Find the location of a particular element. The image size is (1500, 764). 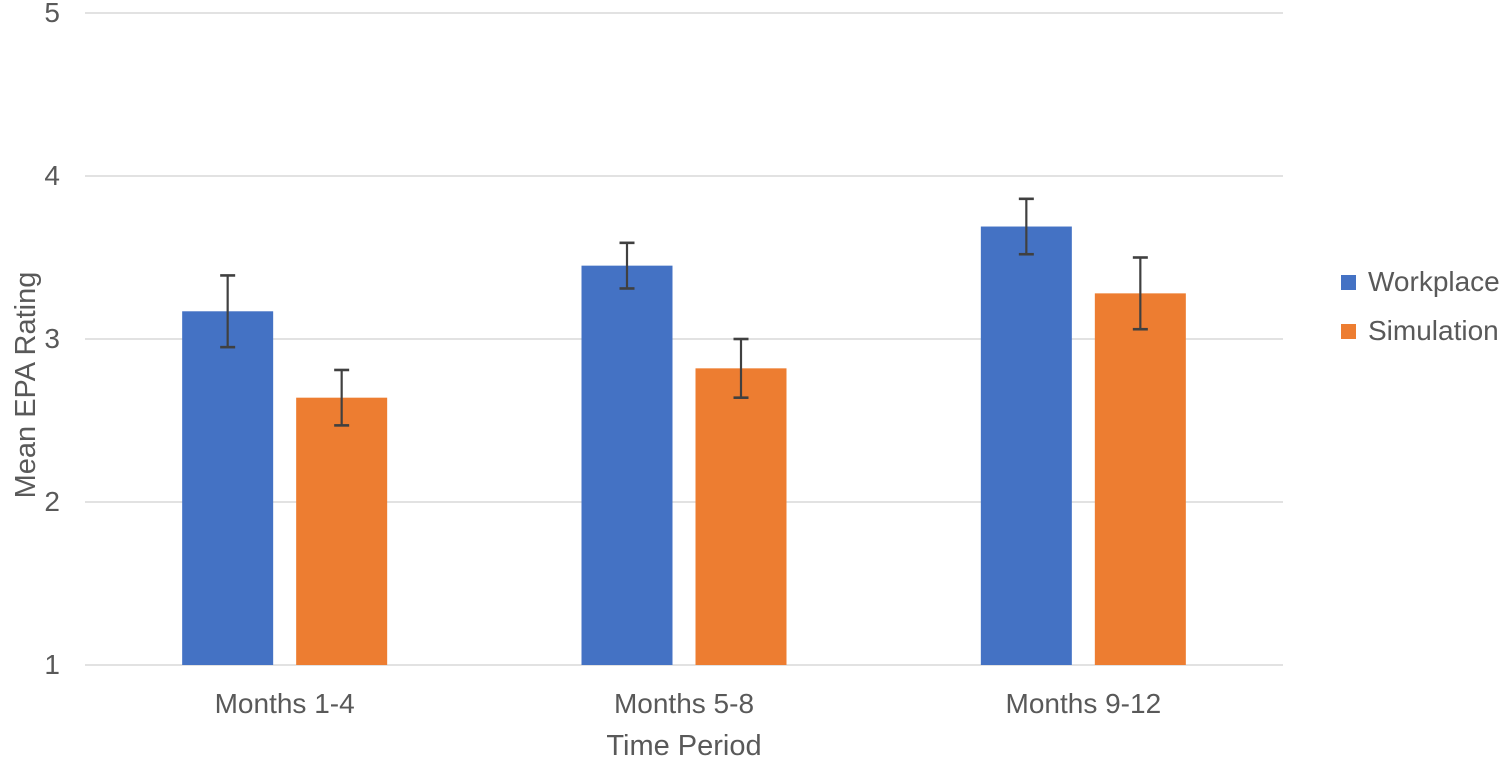

y-tick-4: 4 is located at coordinates (52, 175).